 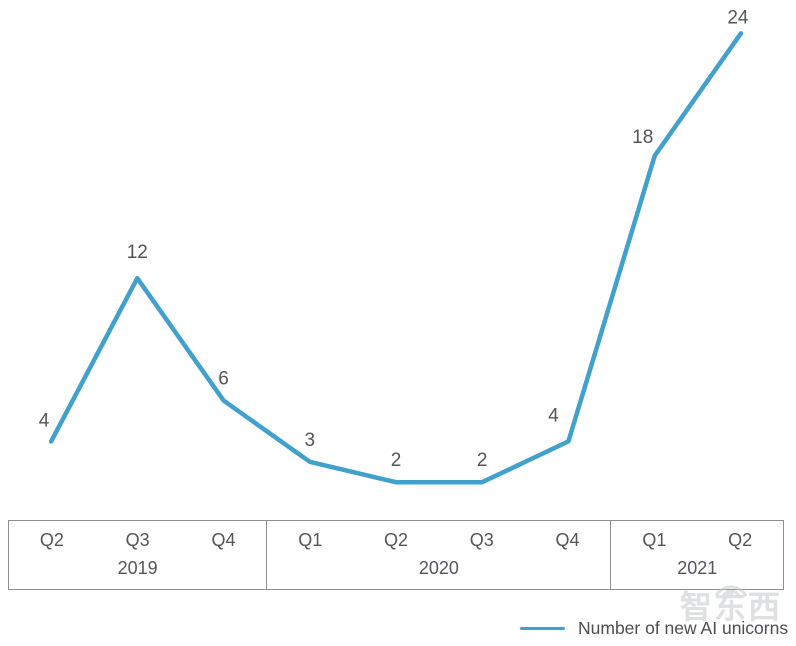 What do you see at coordinates (137, 555) in the screenshot?
I see `axis-section-2019: Q2 Q3 Q4 2019` at bounding box center [137, 555].